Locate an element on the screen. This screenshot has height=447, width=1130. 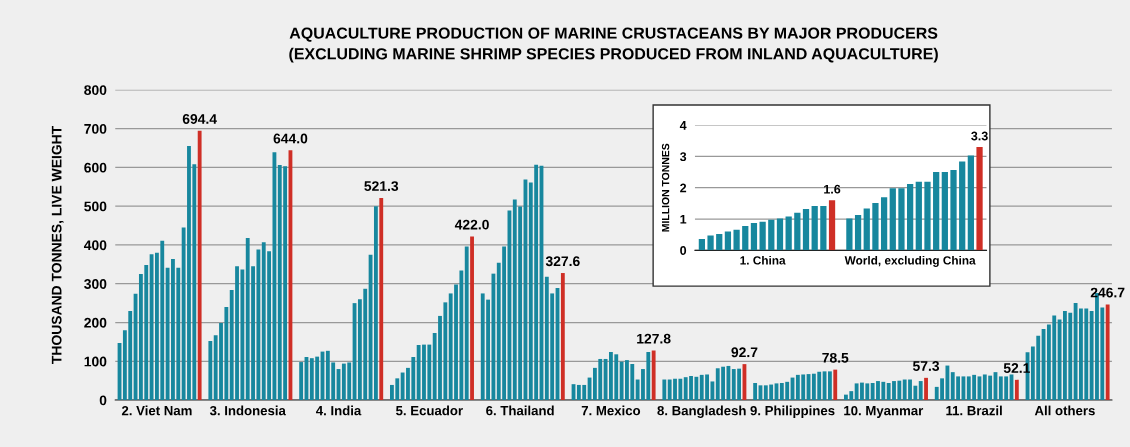
x-tick-label: 9. Philippines is located at coordinates (792, 411).